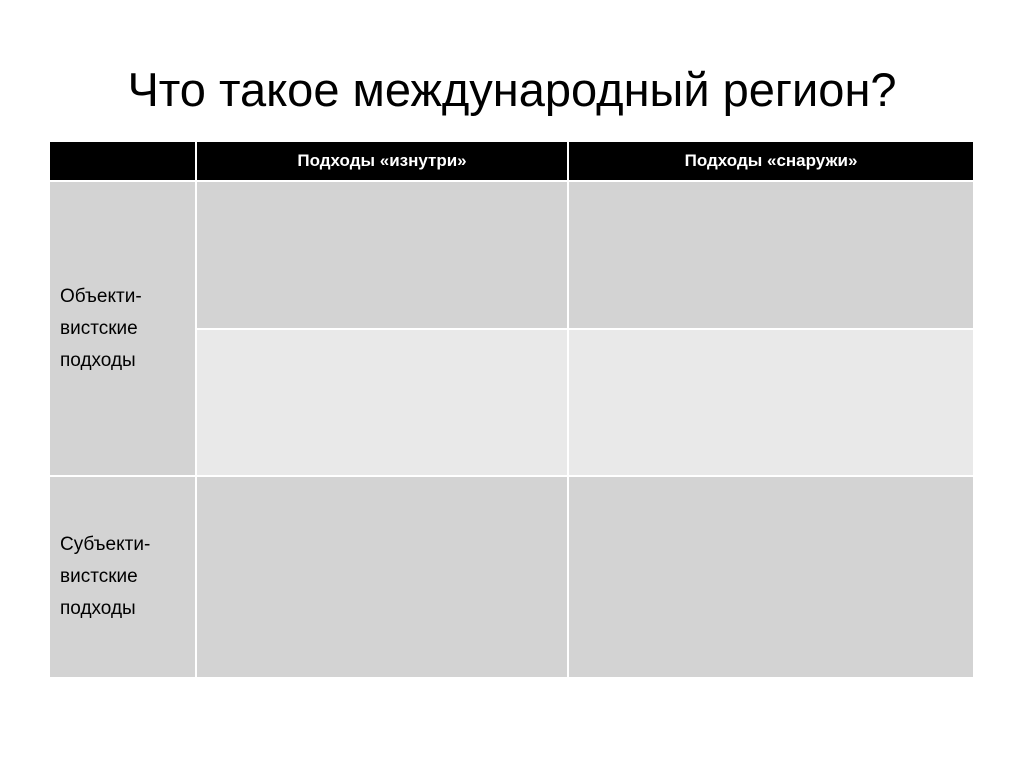 This screenshot has width=1024, height=767. I want to click on header-outside-approaches: Подходы «снаружи», so click(771, 161).